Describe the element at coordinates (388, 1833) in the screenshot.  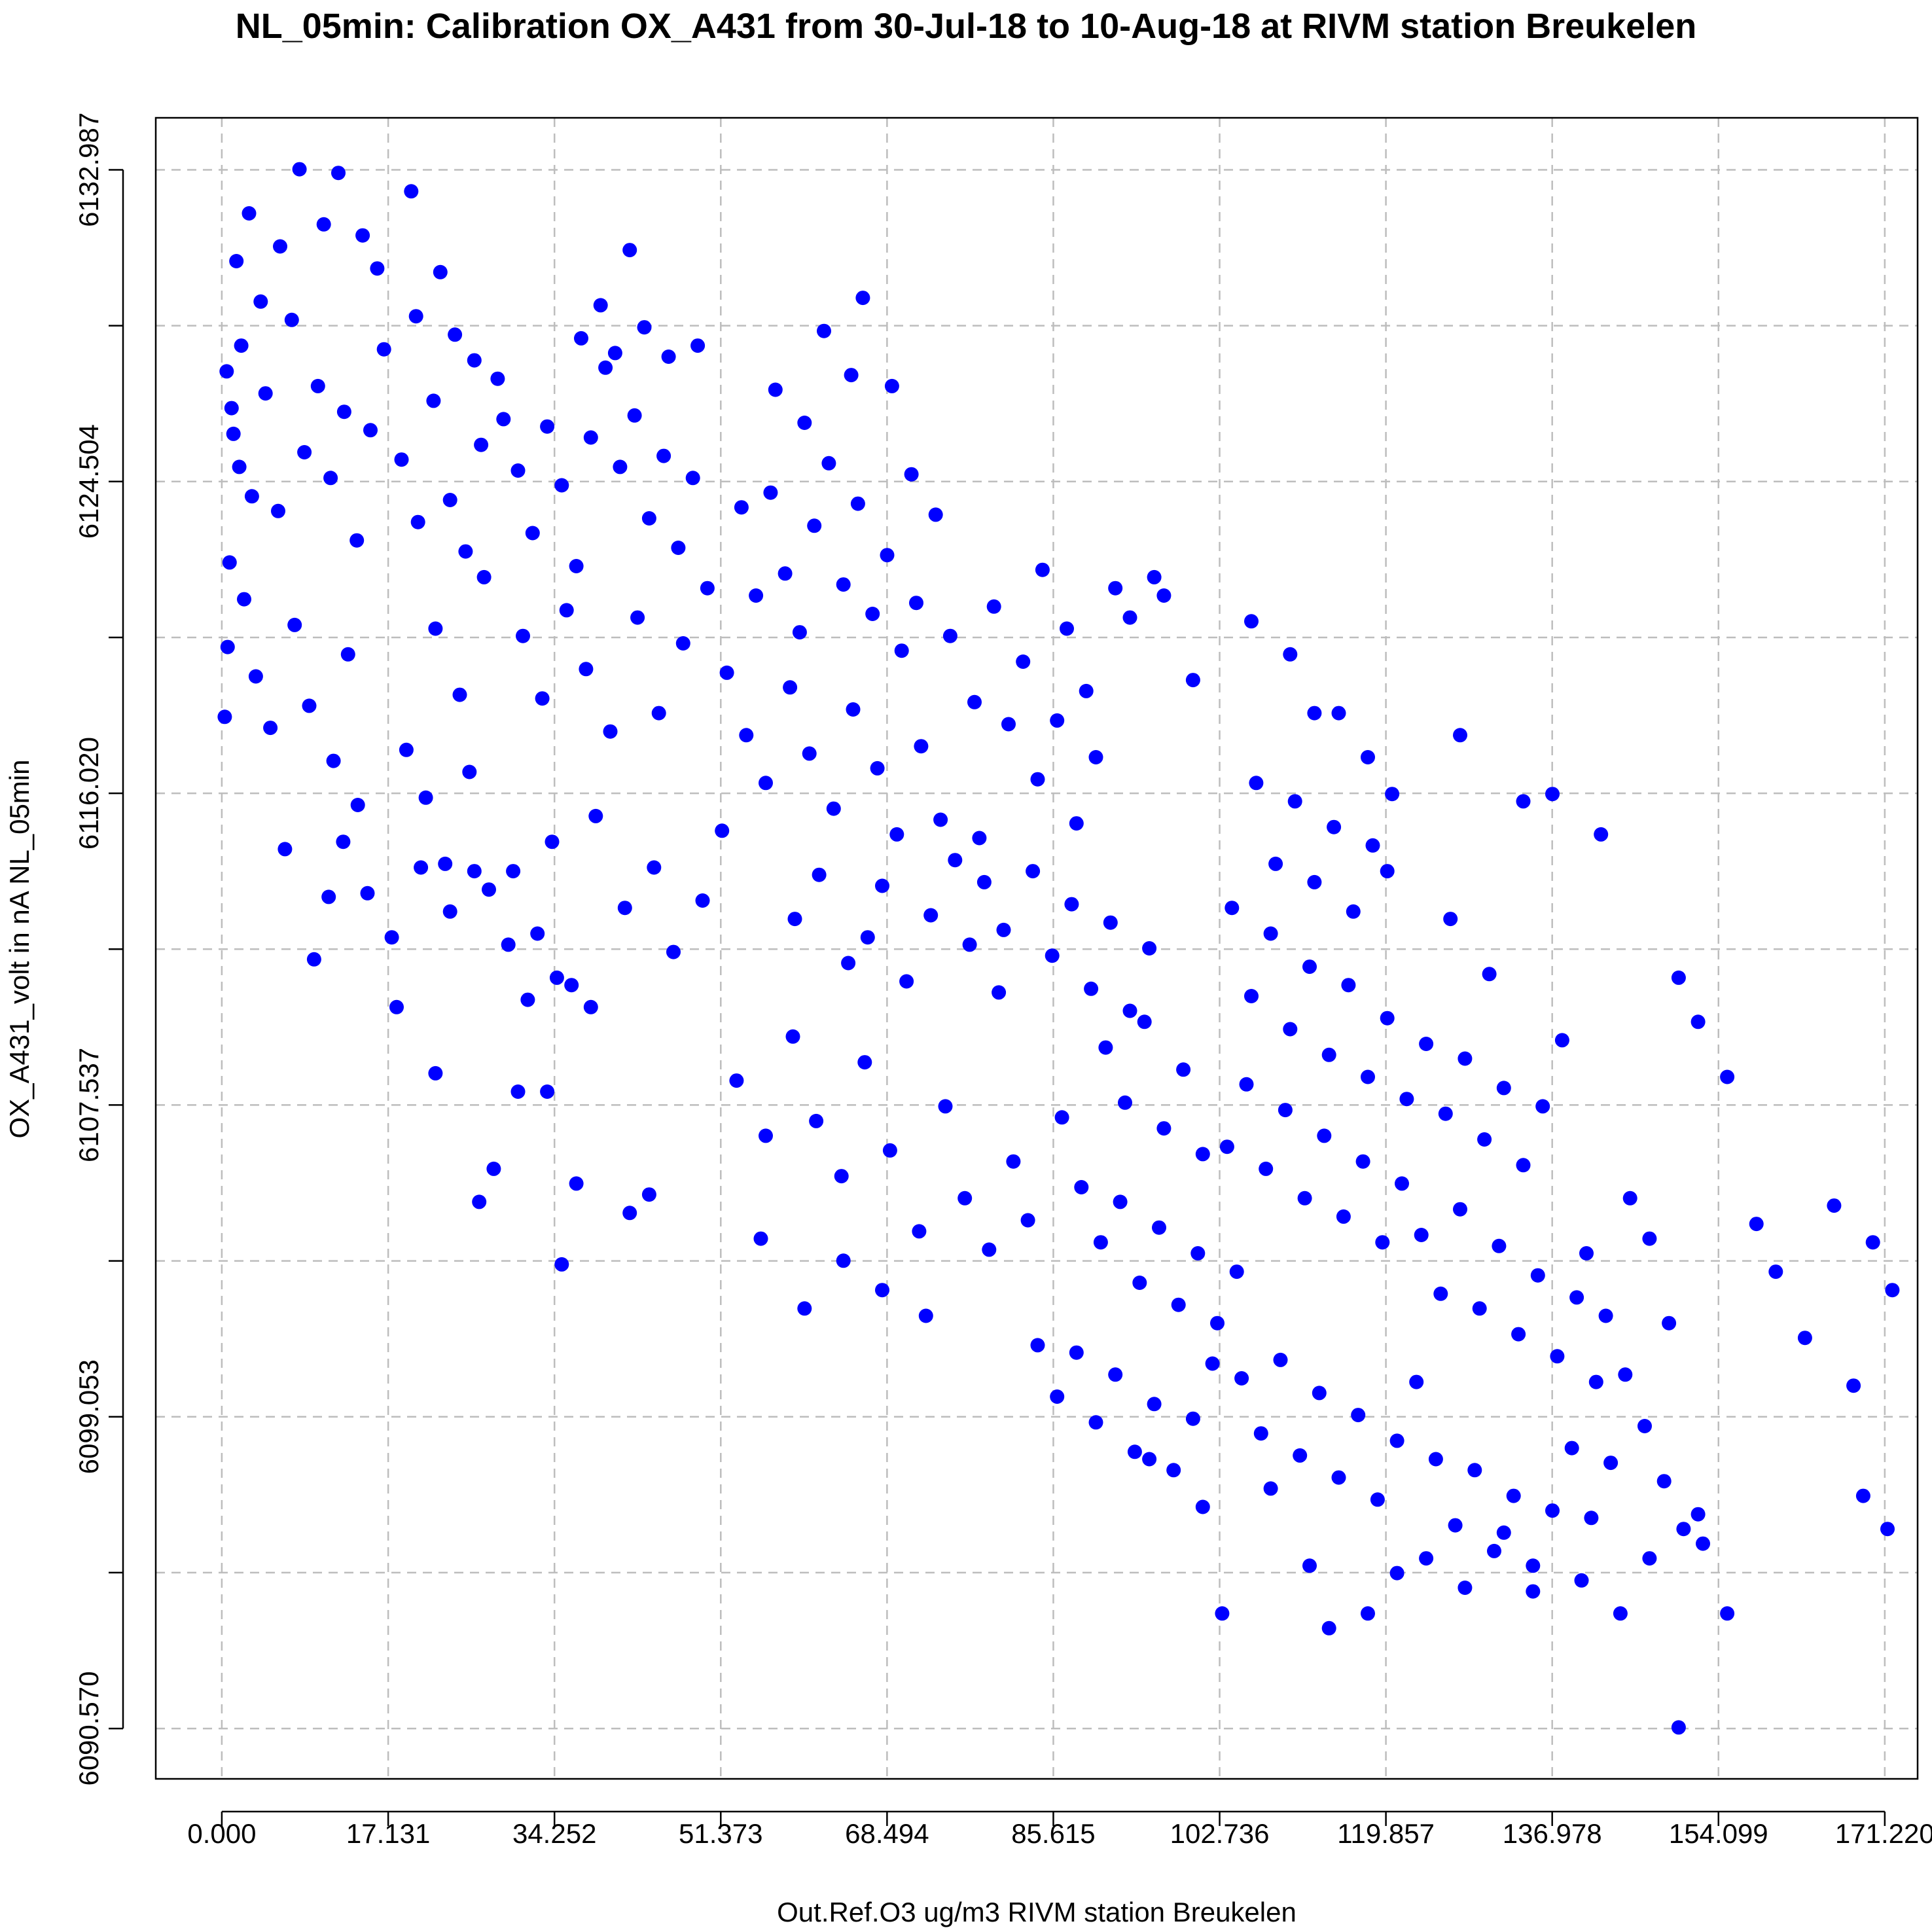
I see `x-tick-label: 17.131` at that location.